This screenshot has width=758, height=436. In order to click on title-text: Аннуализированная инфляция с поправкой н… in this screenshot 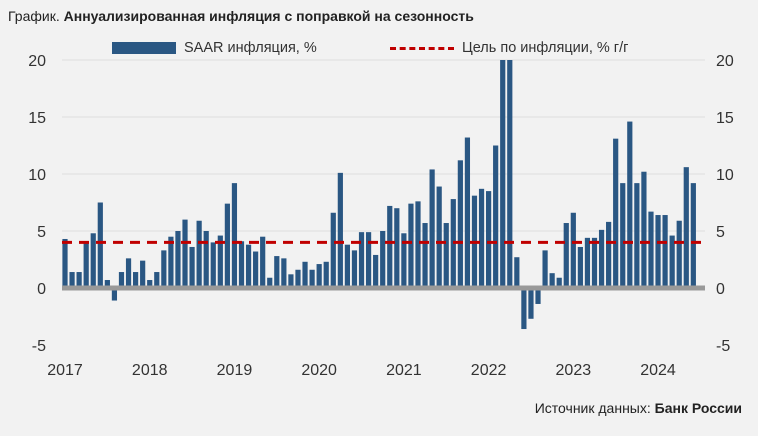, I will do `click(268, 16)`.